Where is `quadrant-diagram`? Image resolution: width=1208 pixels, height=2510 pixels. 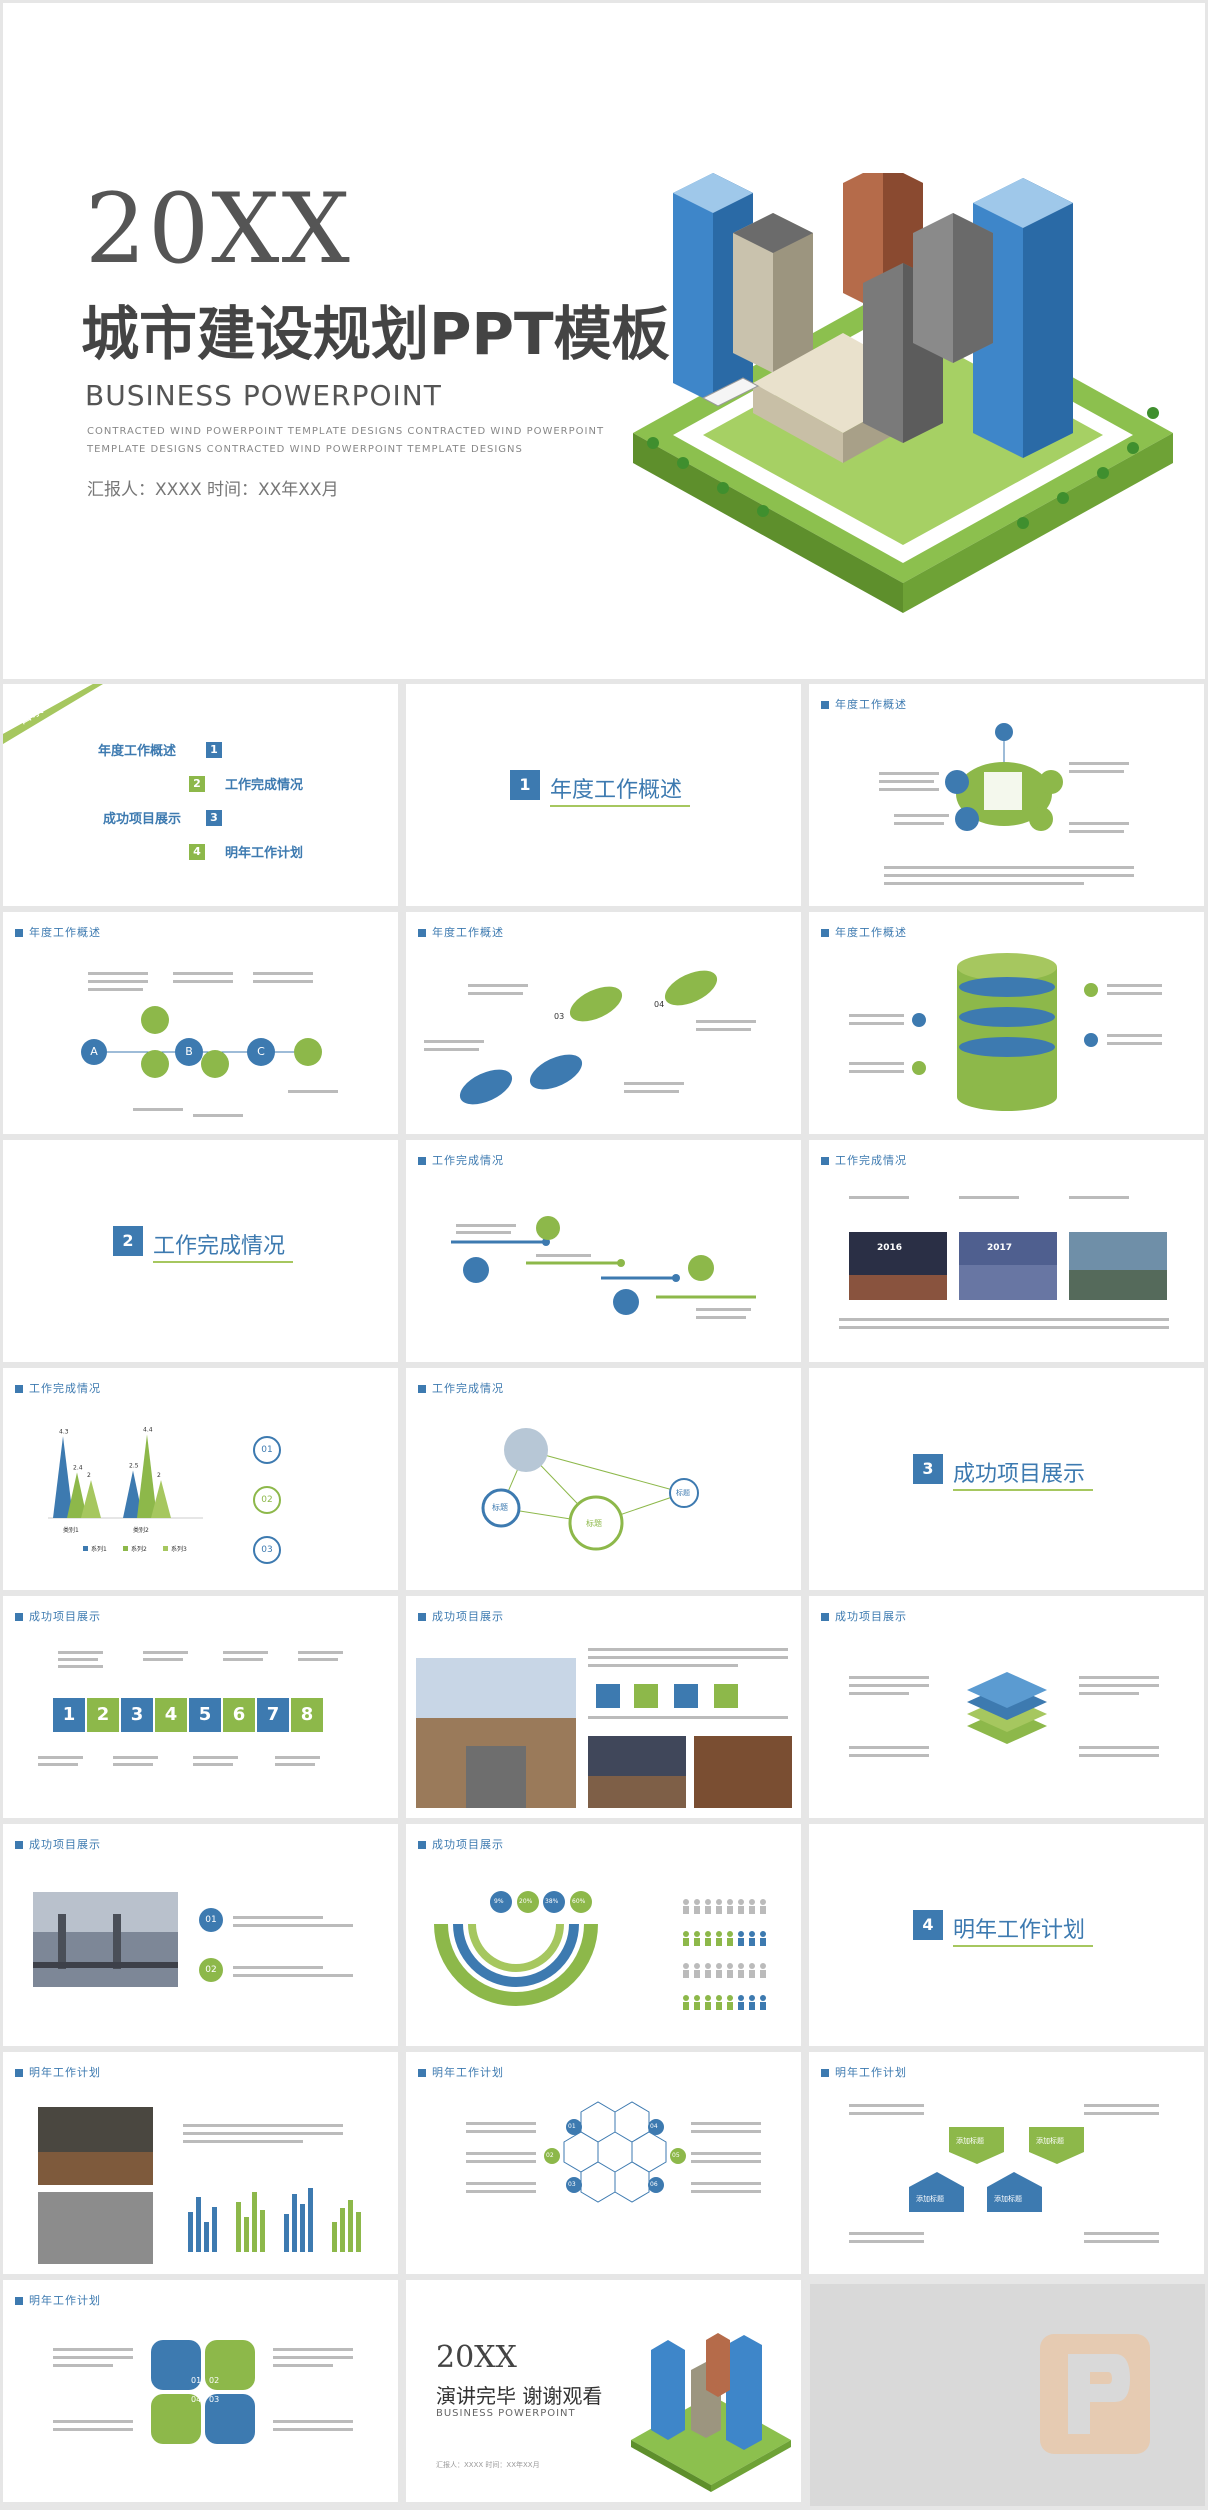 quadrant-diagram is located at coordinates (203, 2392).